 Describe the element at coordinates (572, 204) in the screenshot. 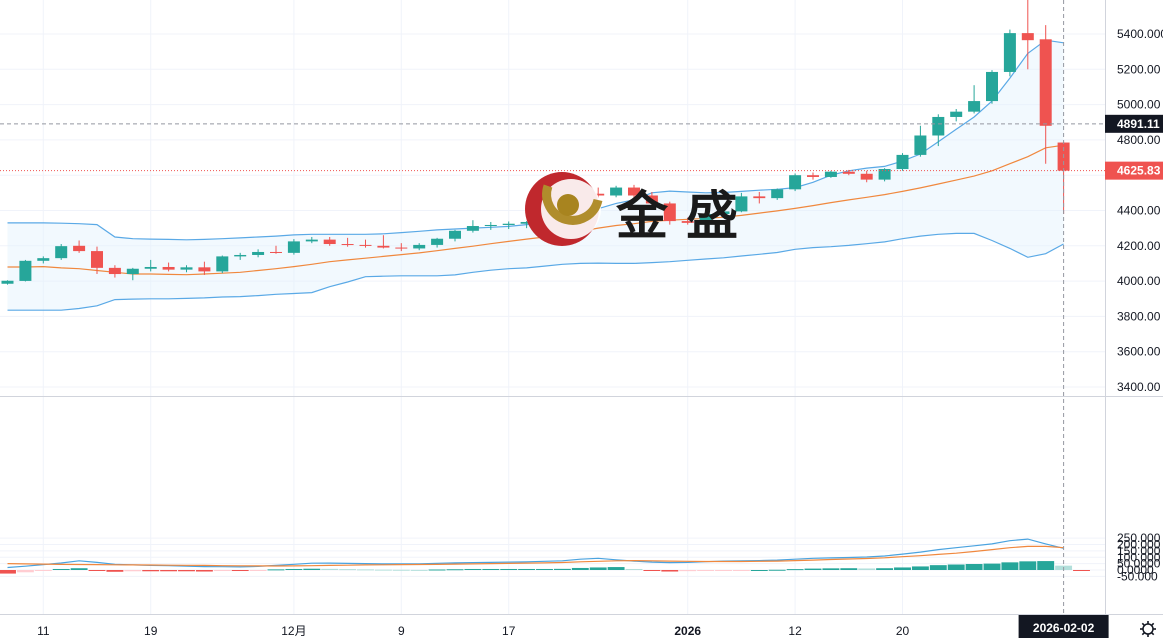

I see `watermark-logo-gold-ring` at that location.